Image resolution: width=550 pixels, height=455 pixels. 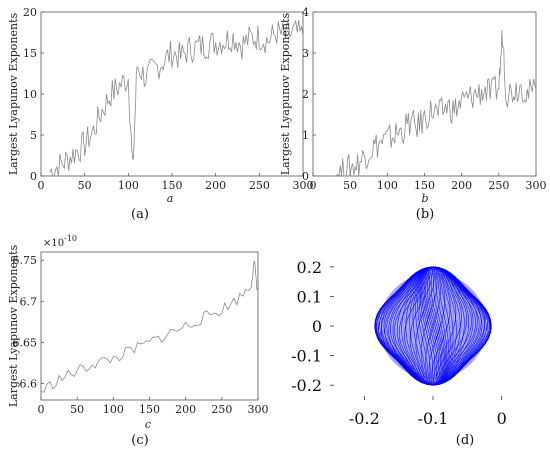 I want to click on y-tick-label: 6.65, so click(x=25, y=342).